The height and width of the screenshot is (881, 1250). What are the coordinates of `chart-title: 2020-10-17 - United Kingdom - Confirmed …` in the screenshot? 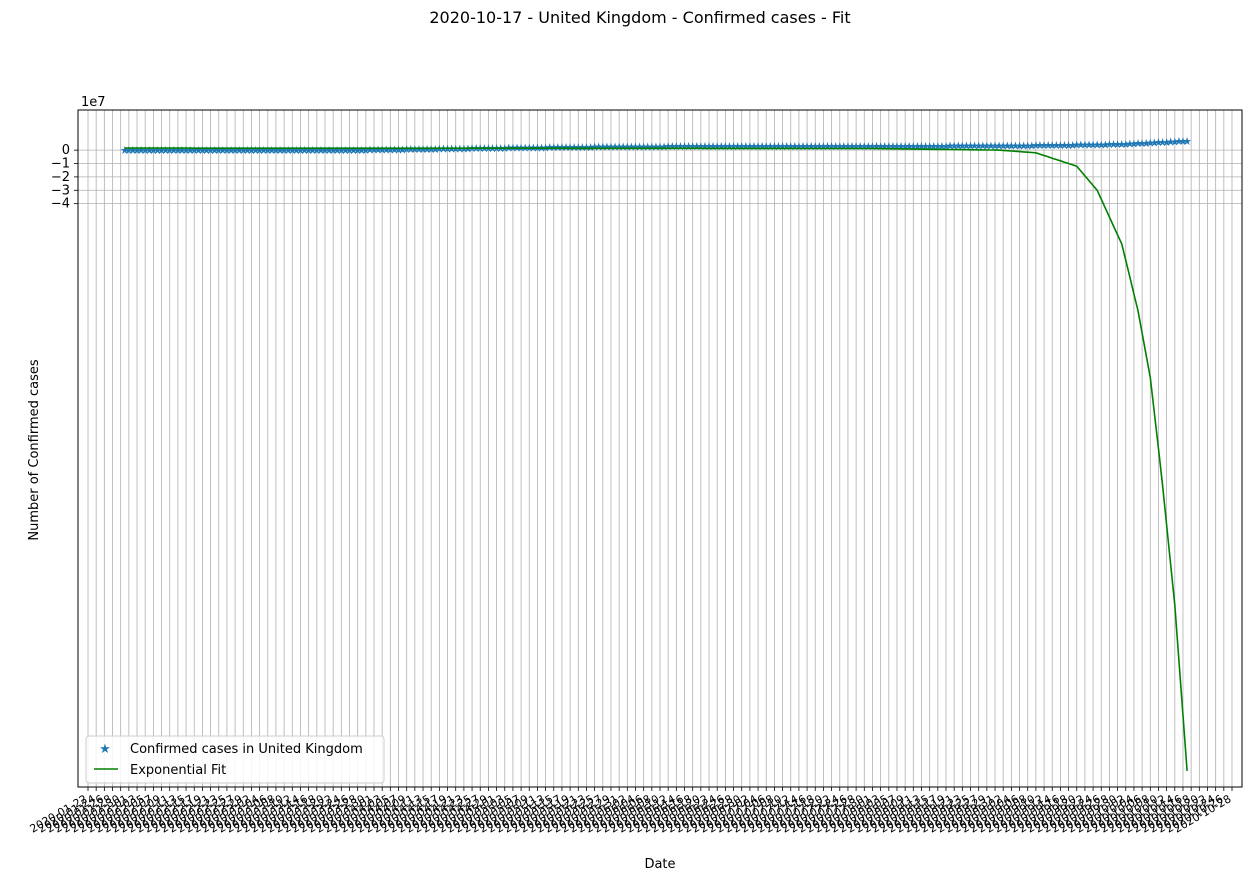 It's located at (639, 17).